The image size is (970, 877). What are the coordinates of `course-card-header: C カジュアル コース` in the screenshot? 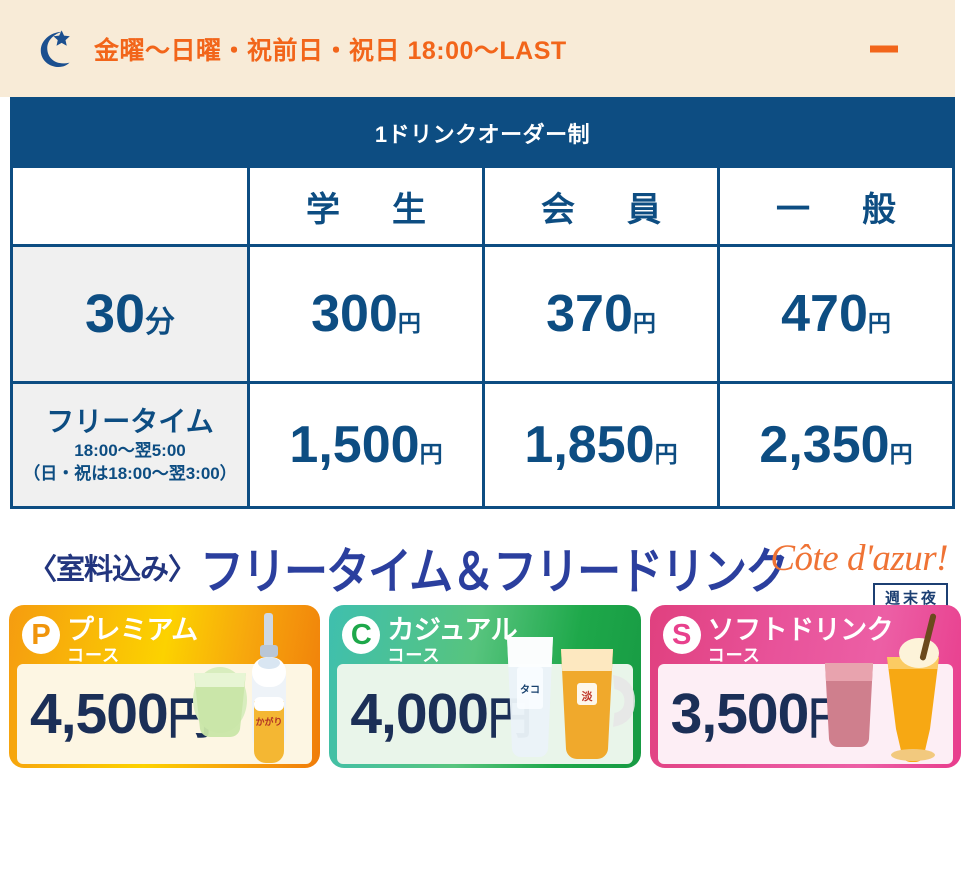 It's located at (484, 637).